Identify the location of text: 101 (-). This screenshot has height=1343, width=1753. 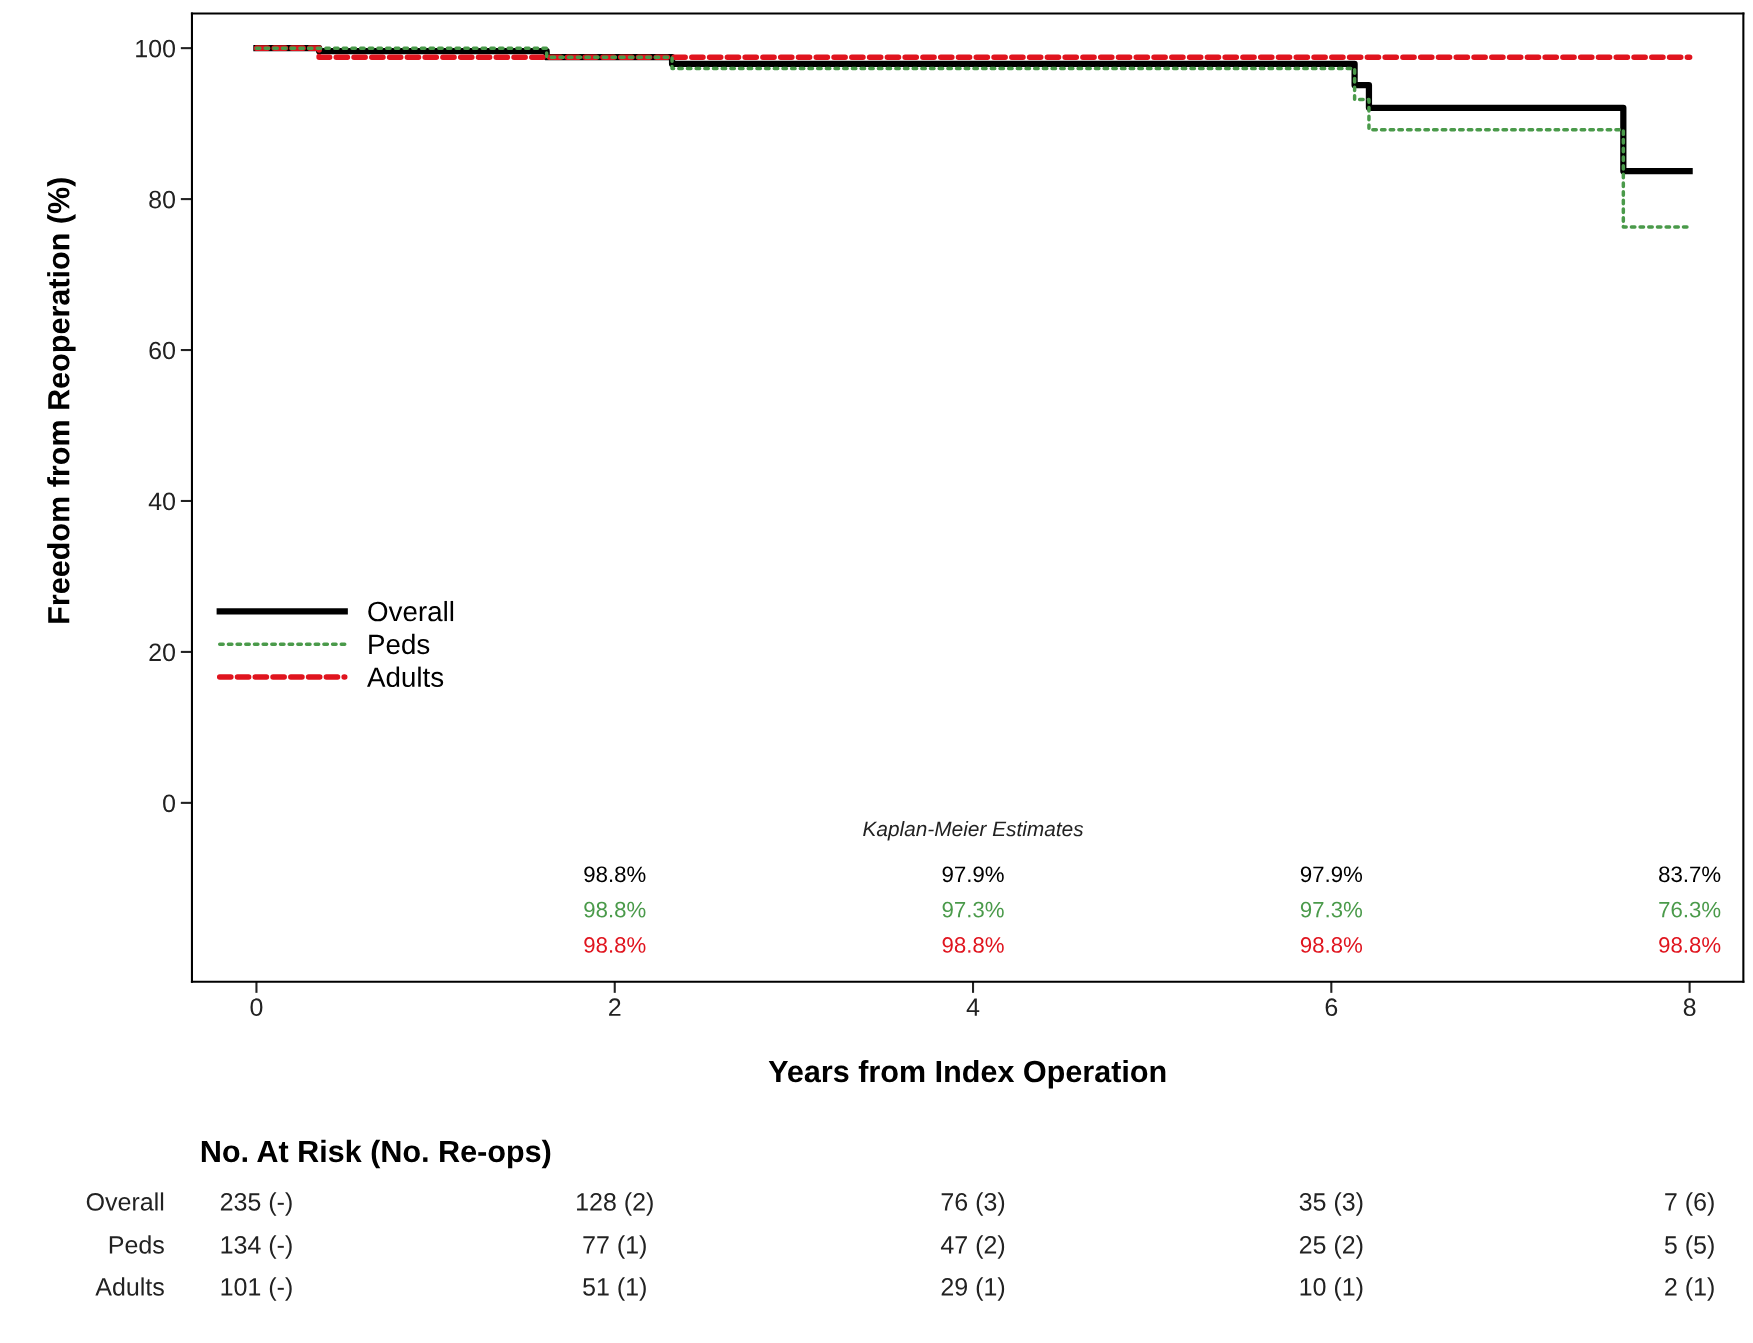
(256, 1289).